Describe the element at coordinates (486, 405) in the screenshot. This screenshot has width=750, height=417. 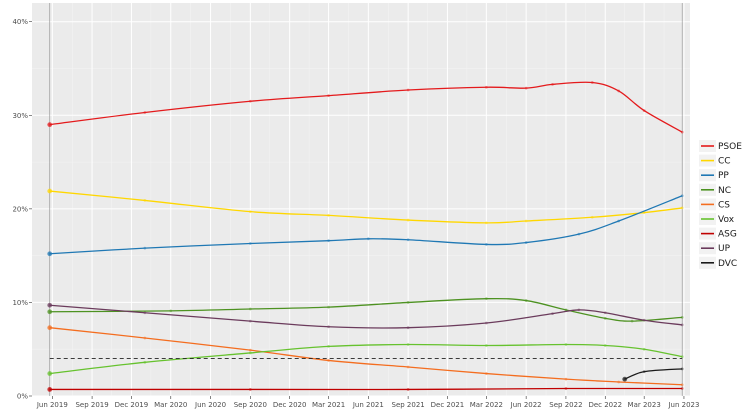
I see `x-tick-label: Mar 2022` at that location.